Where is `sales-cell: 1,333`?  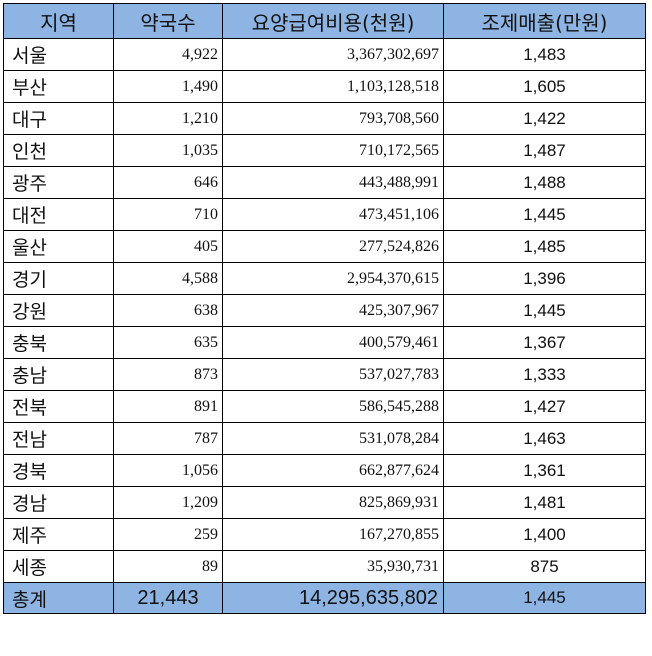 sales-cell: 1,333 is located at coordinates (544, 374).